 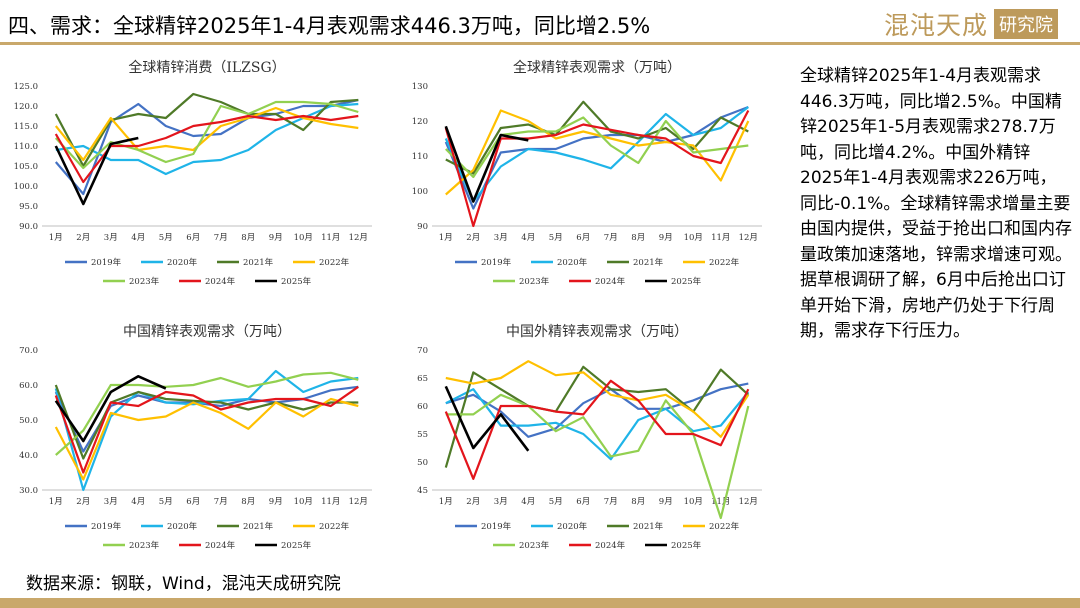 What do you see at coordinates (28, 456) in the screenshot?
I see `y-tick-label: 40.0` at bounding box center [28, 456].